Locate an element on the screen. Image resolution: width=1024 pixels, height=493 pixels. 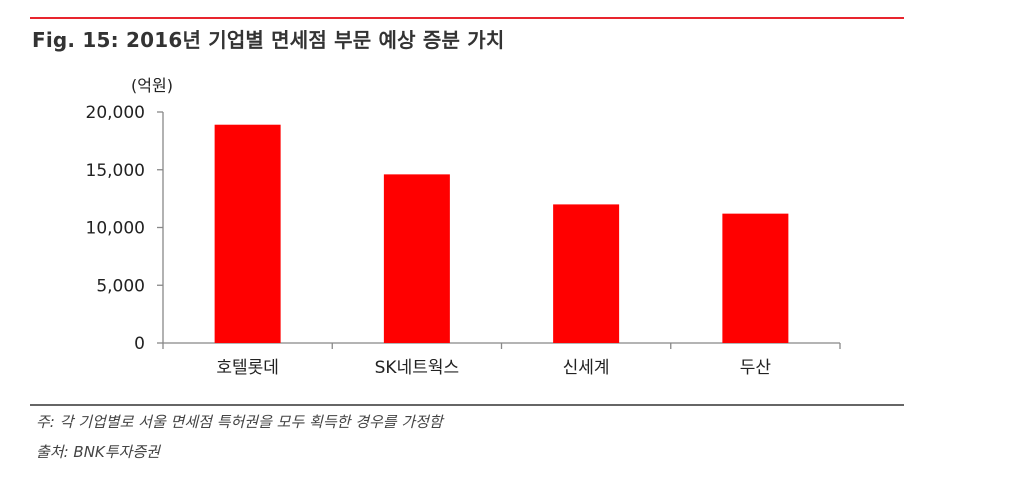
y-axis-unit-label: (억원) is located at coordinates (152, 85).